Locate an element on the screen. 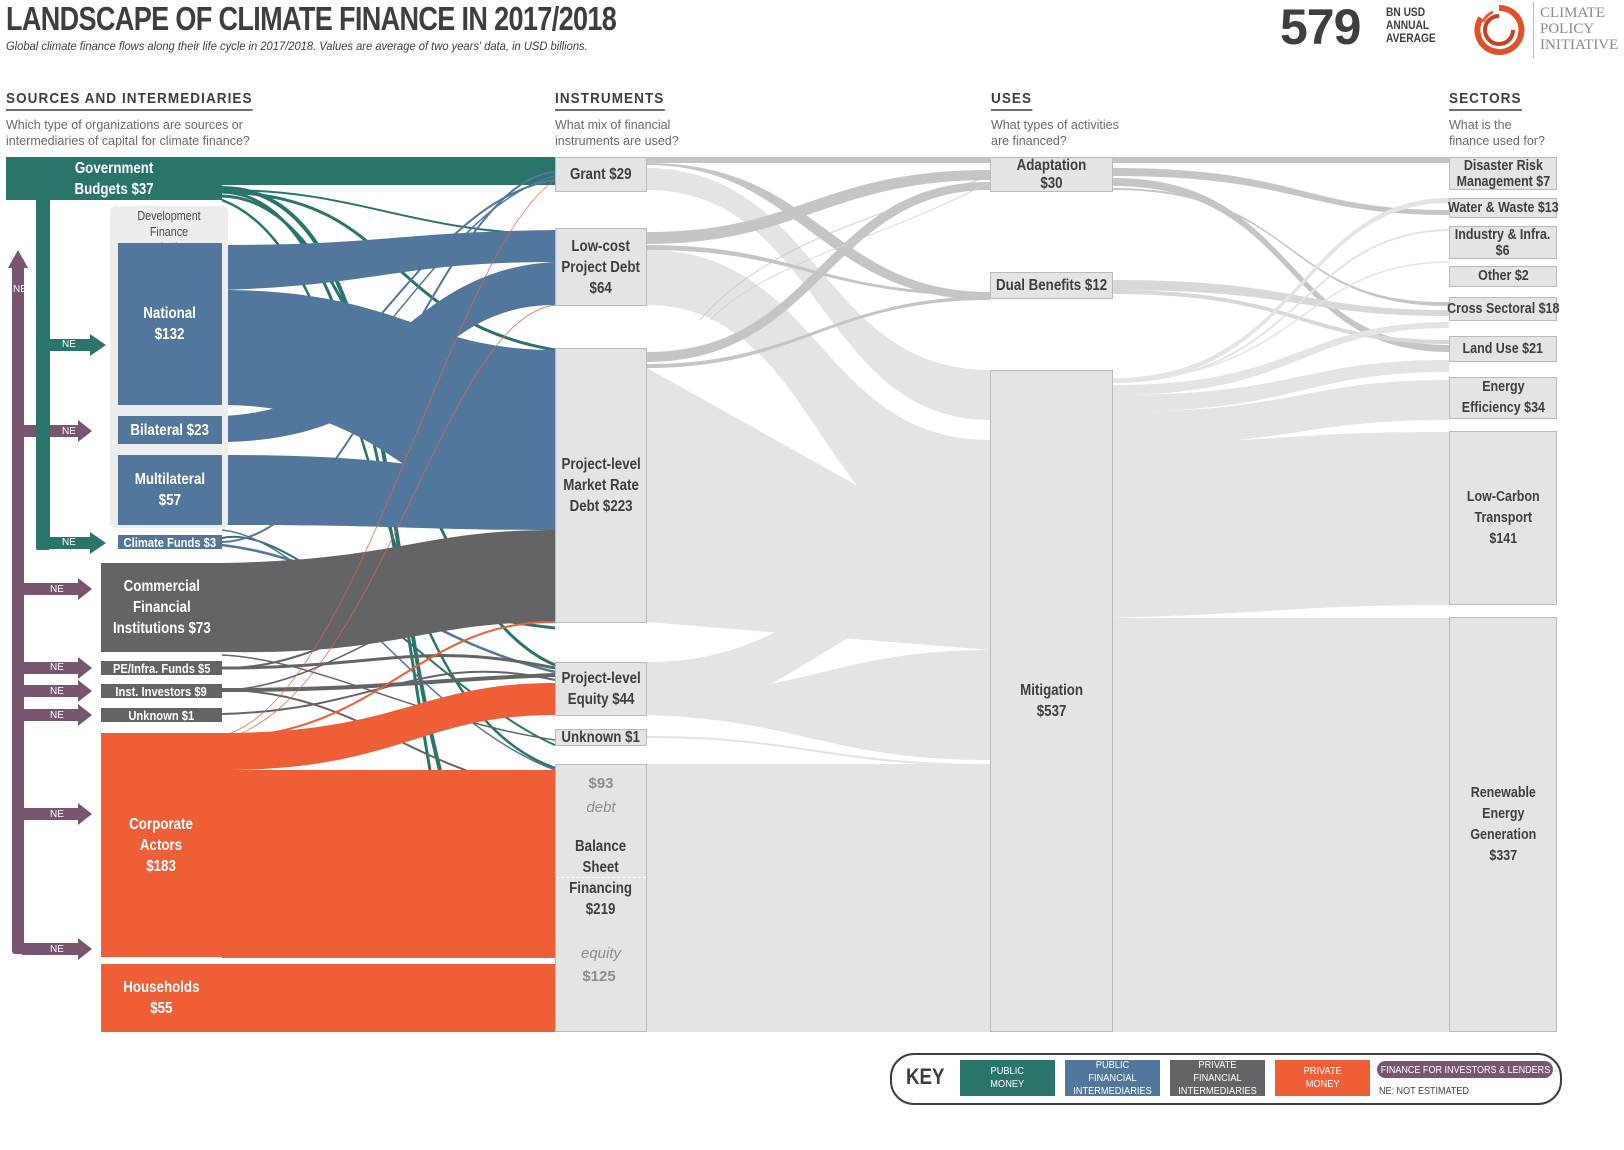 This screenshot has height=1150, width=1624. node-value: $30 is located at coordinates (1051, 183).